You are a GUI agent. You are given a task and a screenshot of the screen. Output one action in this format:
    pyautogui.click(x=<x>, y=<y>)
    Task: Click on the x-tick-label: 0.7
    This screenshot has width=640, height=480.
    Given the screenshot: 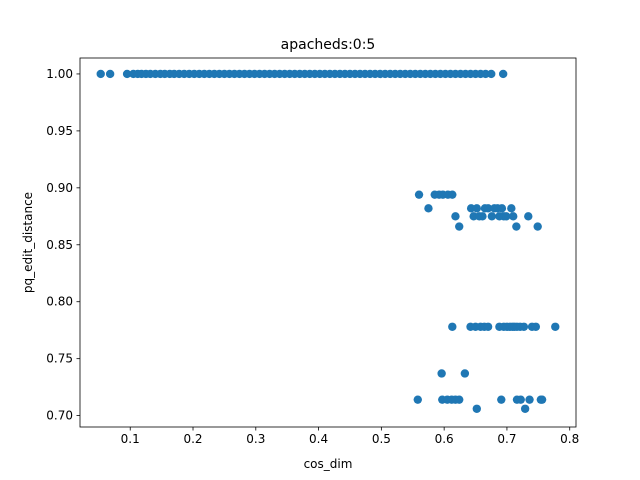 What is the action you would take?
    pyautogui.click(x=506, y=439)
    